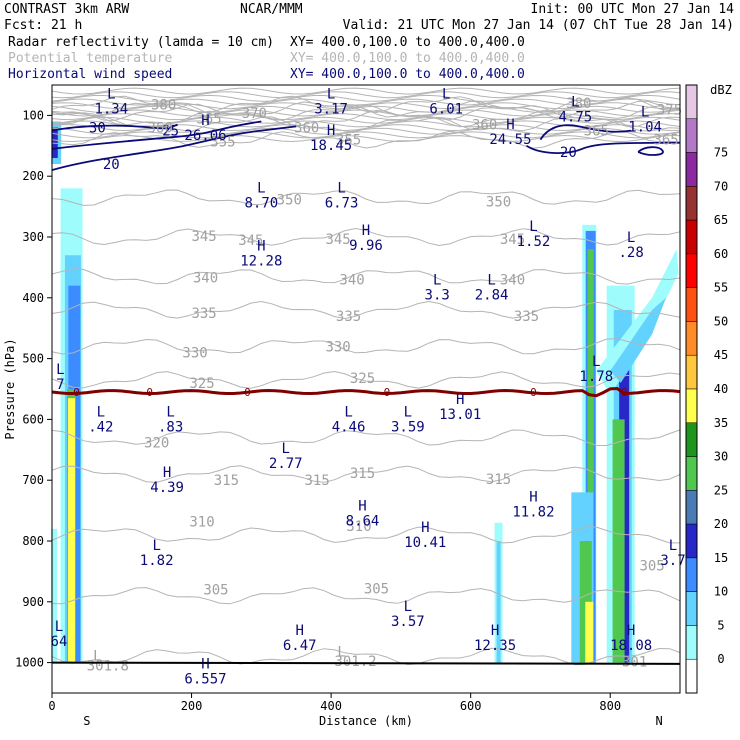 The height and width of the screenshot is (740, 740). I want to click on x-tick-label: 400, so click(331, 706).